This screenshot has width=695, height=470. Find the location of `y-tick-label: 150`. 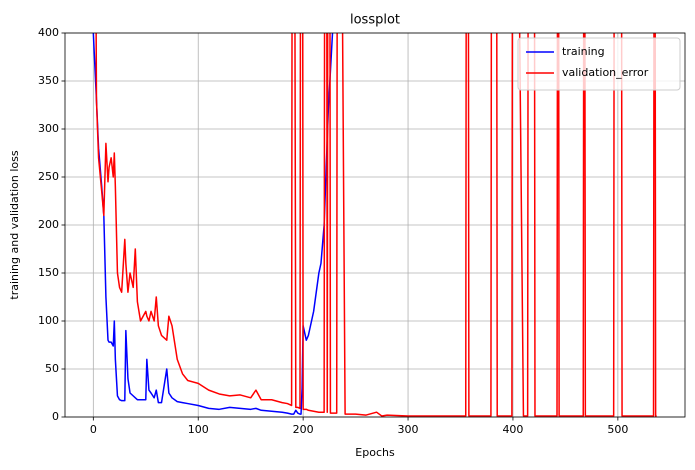

y-tick-label: 150 is located at coordinates (48, 272).